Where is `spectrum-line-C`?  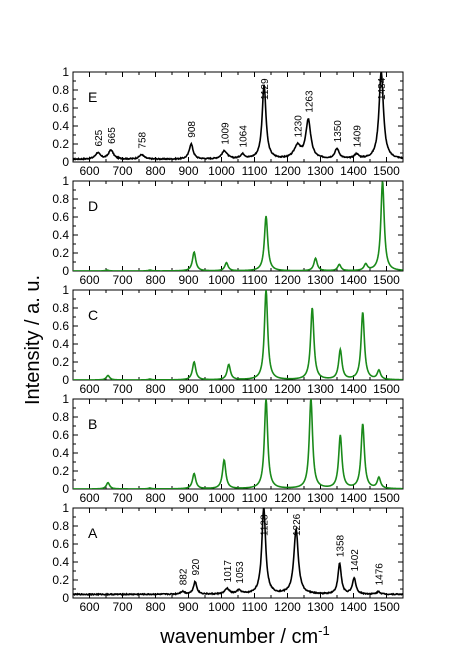
spectrum-line-C is located at coordinates (238, 335).